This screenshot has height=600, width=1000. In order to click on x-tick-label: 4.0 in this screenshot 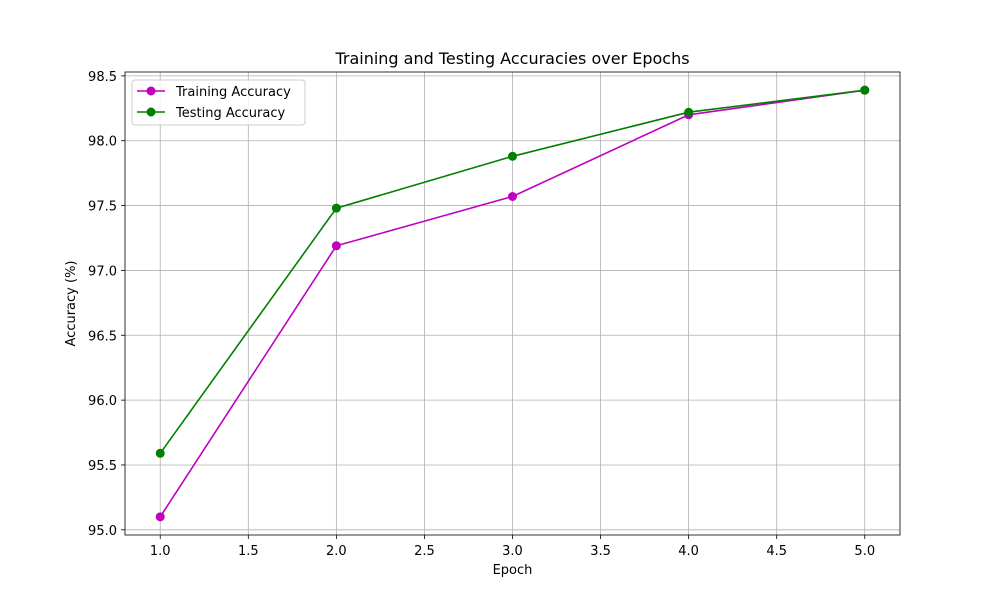, I will do `click(688, 551)`.